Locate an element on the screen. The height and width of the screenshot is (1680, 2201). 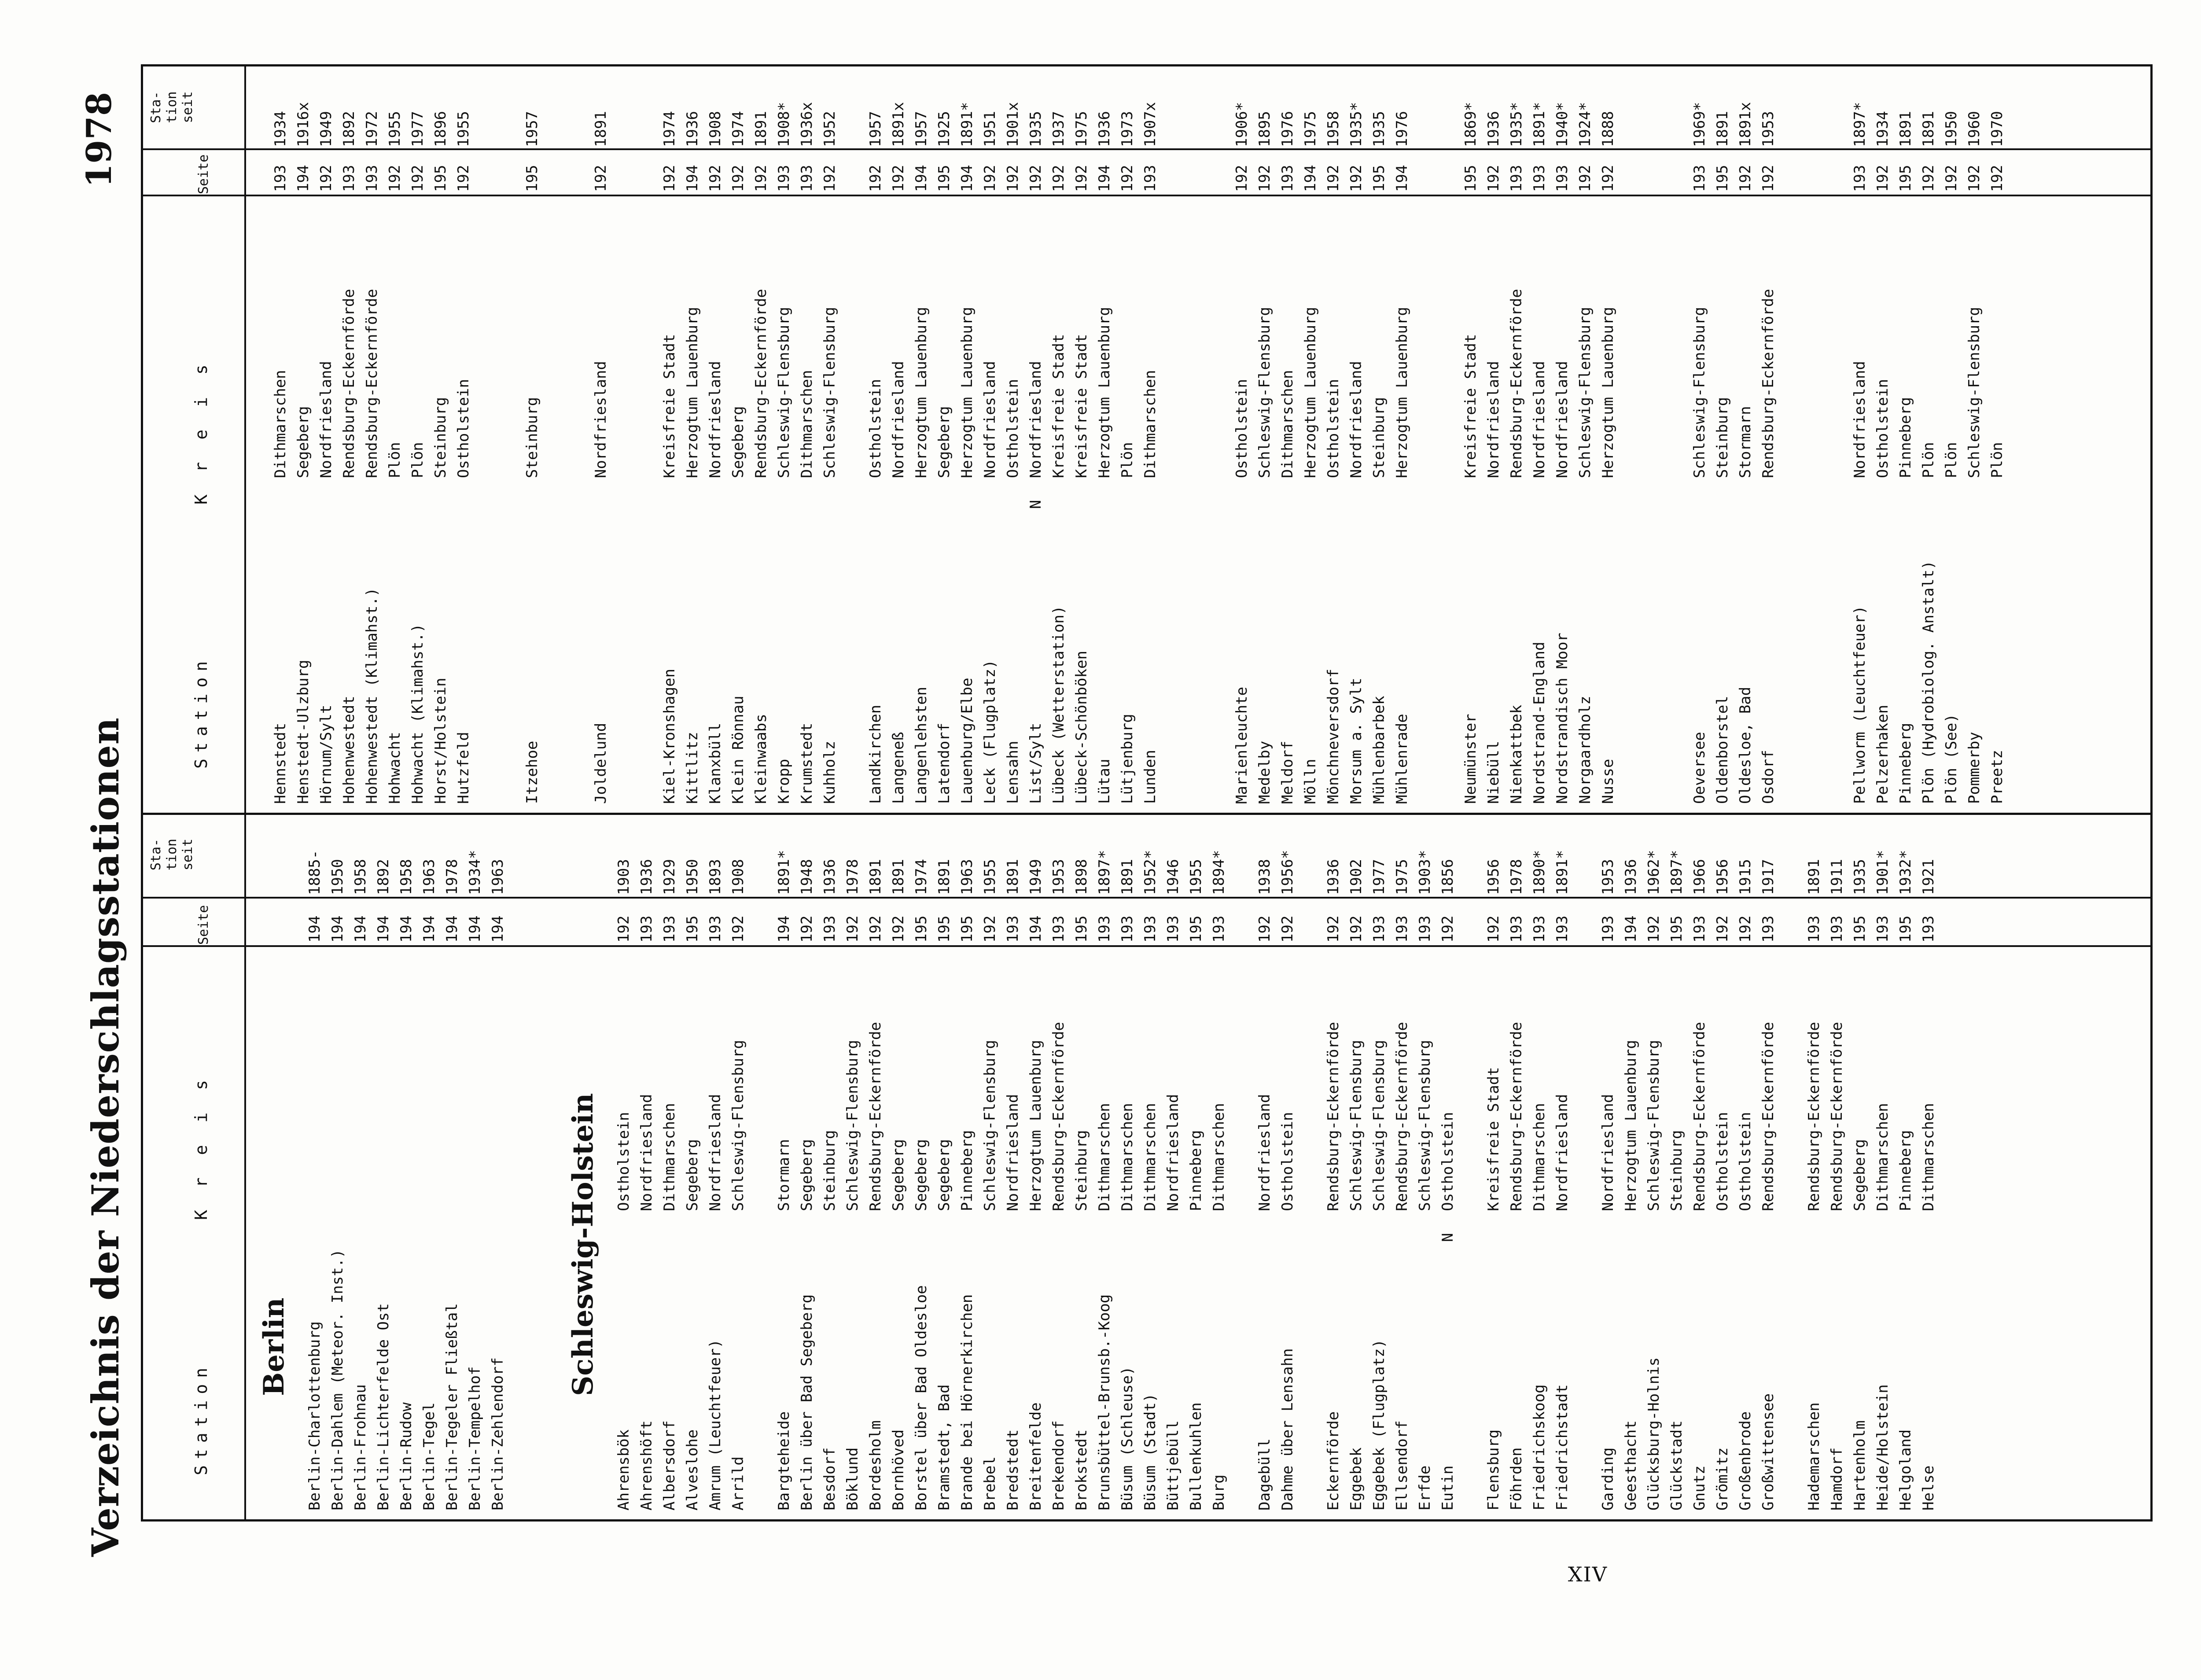
table-row: Helgoland Pinneberg 195 1932* is located at coordinates (1907, 1167).